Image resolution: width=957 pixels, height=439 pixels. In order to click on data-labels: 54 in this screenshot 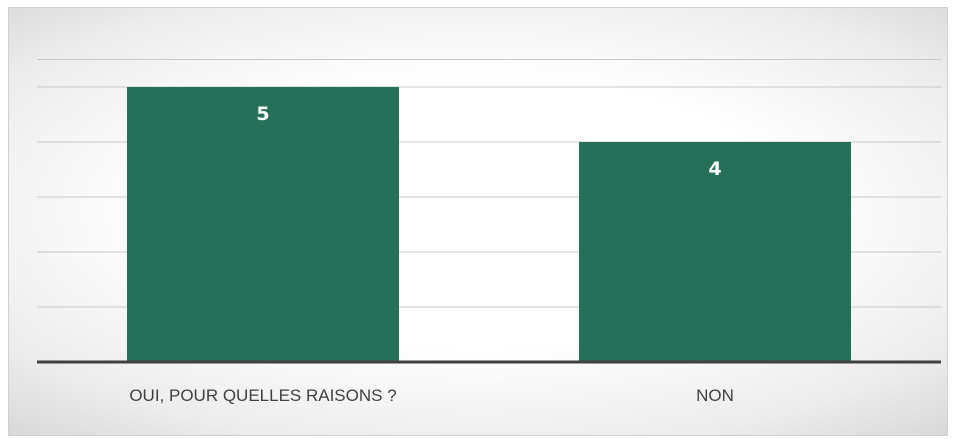, I will do `click(488, 141)`.